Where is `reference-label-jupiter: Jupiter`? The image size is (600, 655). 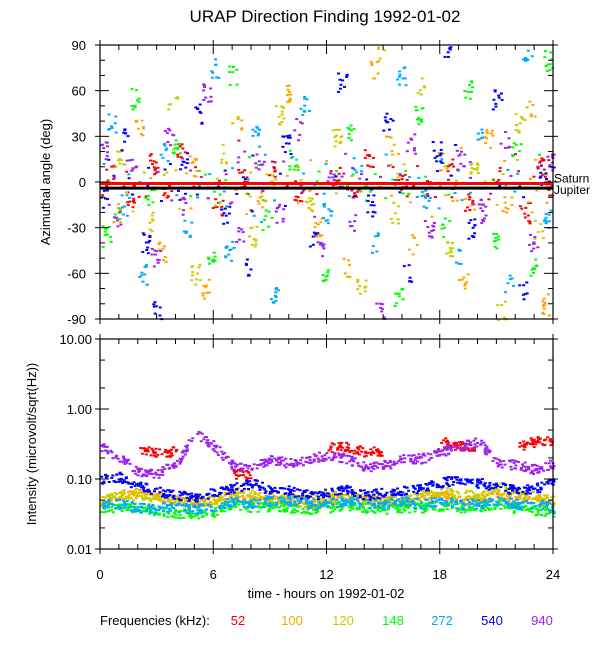 reference-label-jupiter: Jupiter is located at coordinates (572, 190).